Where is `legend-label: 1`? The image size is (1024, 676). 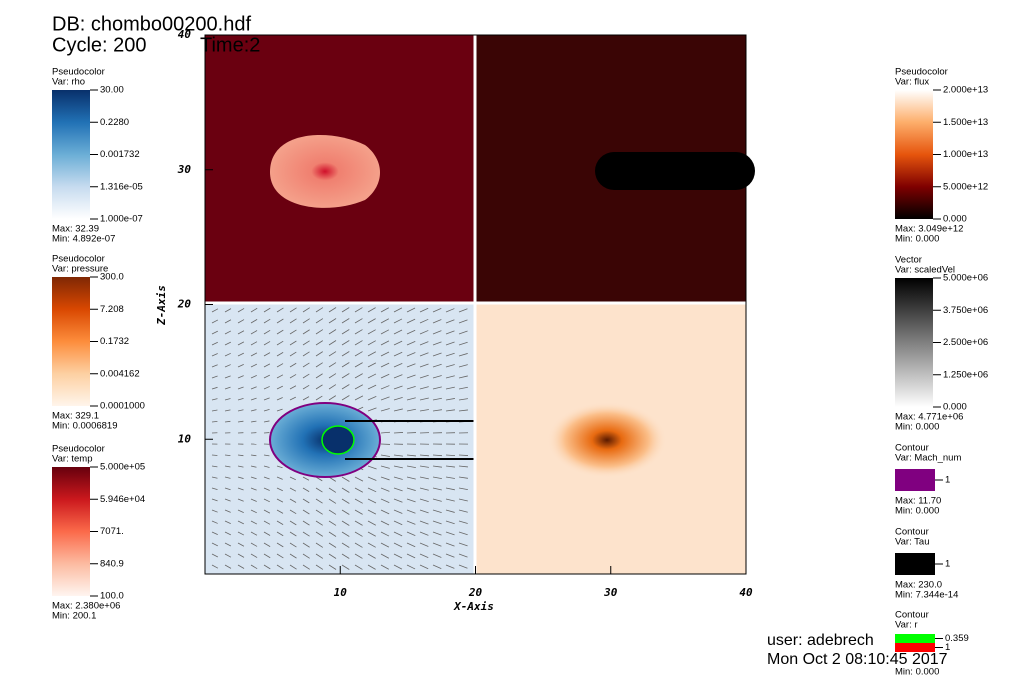
legend-label: 1 is located at coordinates (947, 564).